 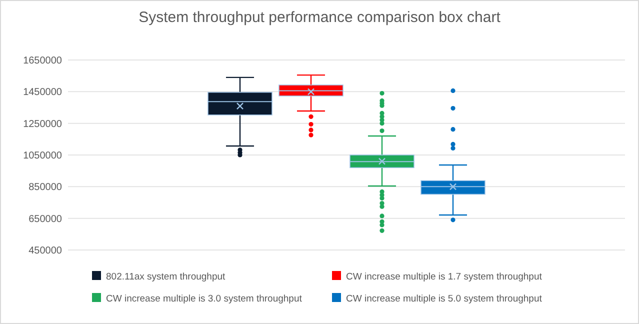 What do you see at coordinates (45, 251) in the screenshot?
I see `y-tick-label: 450000` at bounding box center [45, 251].